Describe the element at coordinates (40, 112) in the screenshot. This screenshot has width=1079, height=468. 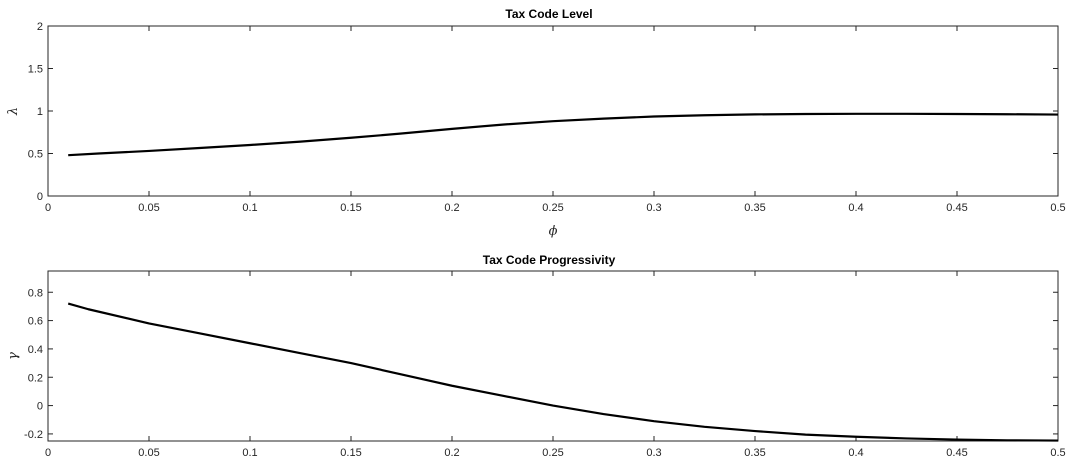
I see `y-tick-label: 1` at that location.